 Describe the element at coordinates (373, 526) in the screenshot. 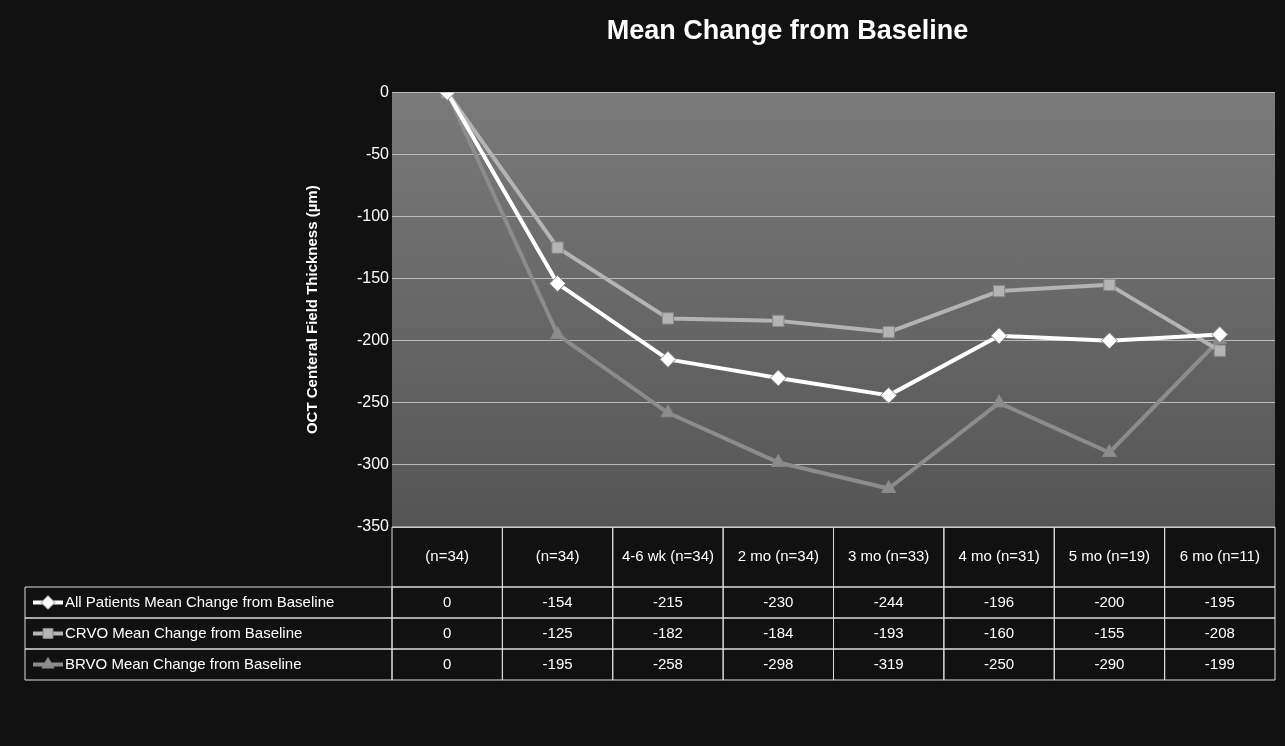

I see `y-tick-label: -350` at that location.